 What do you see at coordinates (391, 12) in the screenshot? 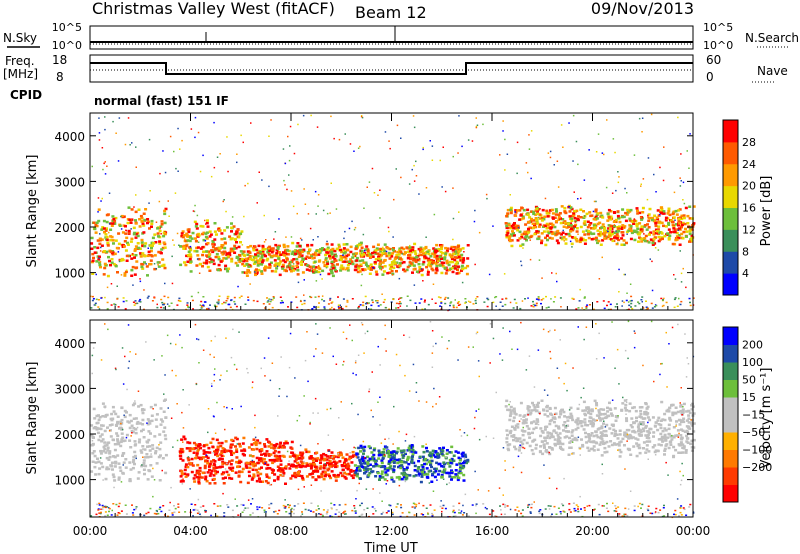
I see `beam-label: Beam 12` at bounding box center [391, 12].